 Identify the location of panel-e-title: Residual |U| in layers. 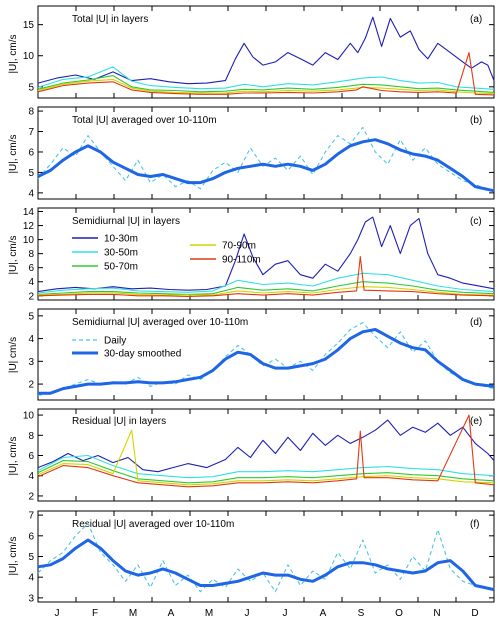
(119, 421).